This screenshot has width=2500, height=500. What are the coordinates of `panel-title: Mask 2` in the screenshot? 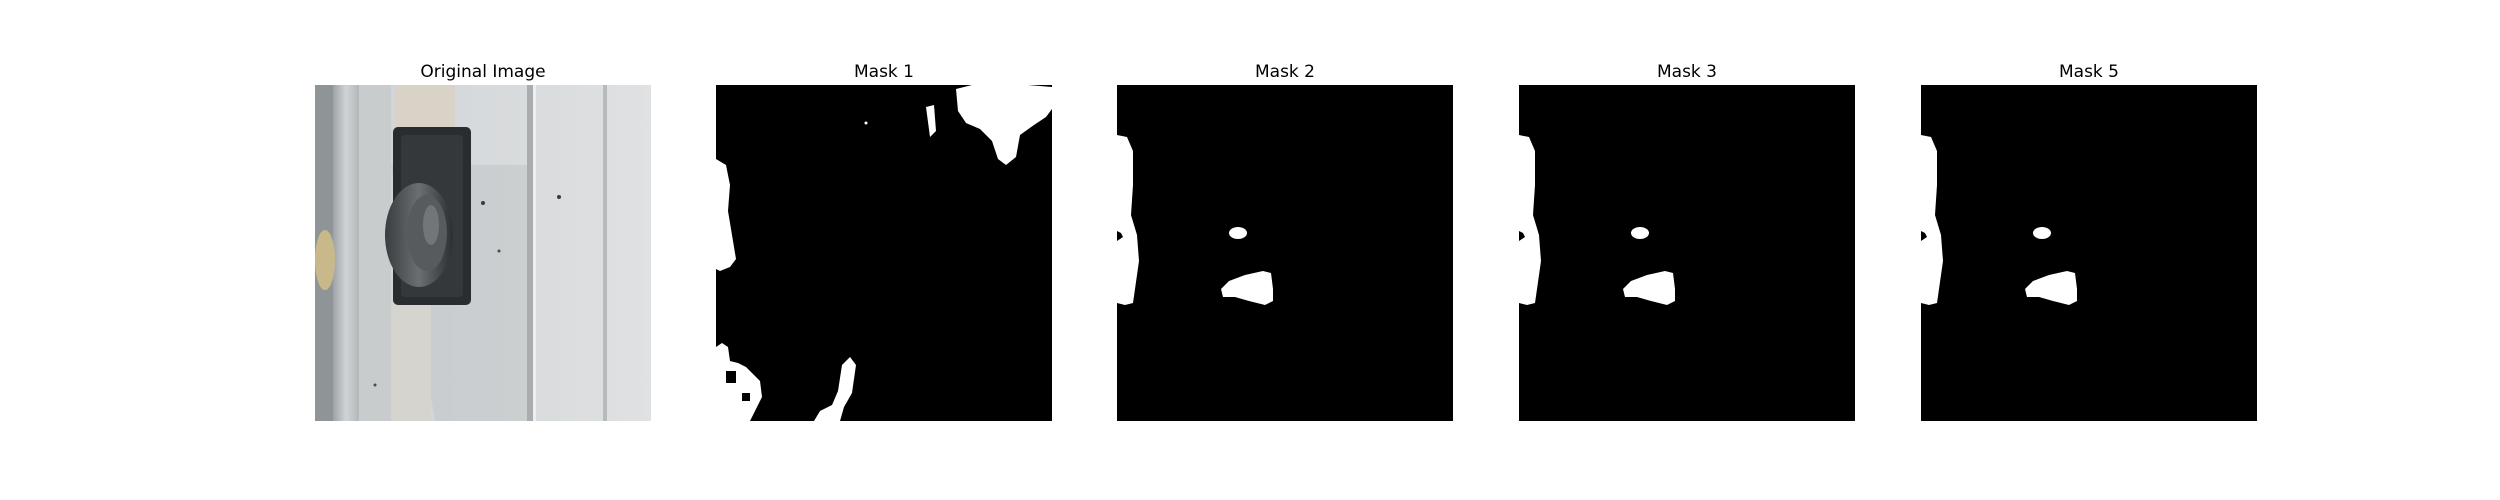 It's located at (1284, 72).